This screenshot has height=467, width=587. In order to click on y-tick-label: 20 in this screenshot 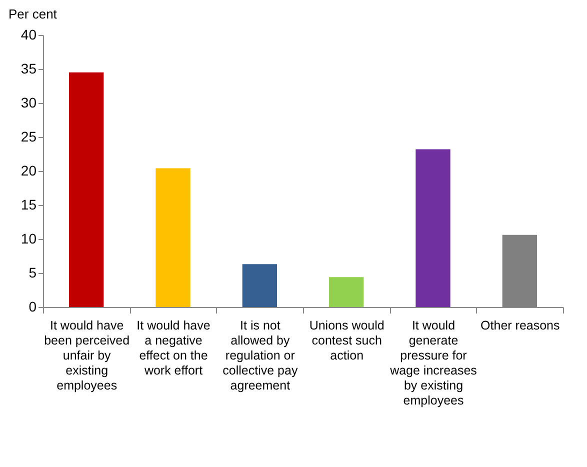, I will do `click(28, 170)`.